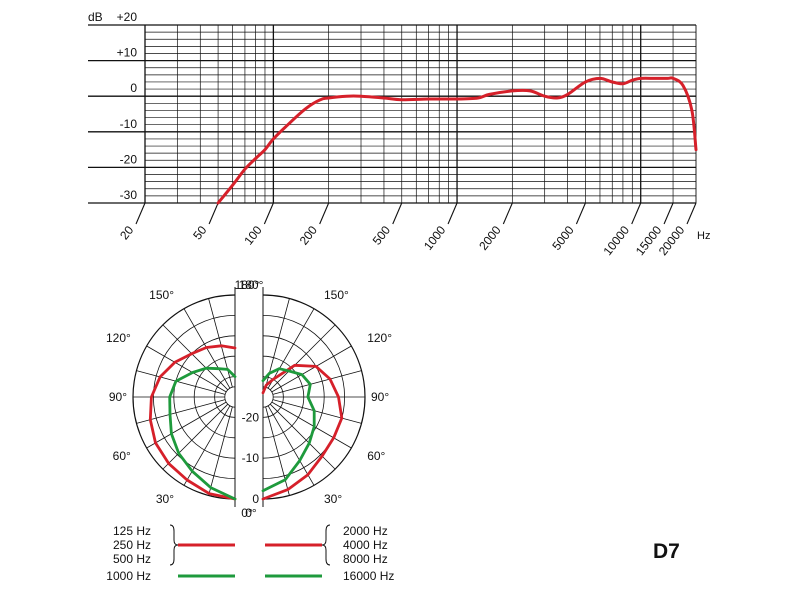 The height and width of the screenshot is (600, 800). What do you see at coordinates (666, 551) in the screenshot?
I see `model-label: D7` at bounding box center [666, 551].